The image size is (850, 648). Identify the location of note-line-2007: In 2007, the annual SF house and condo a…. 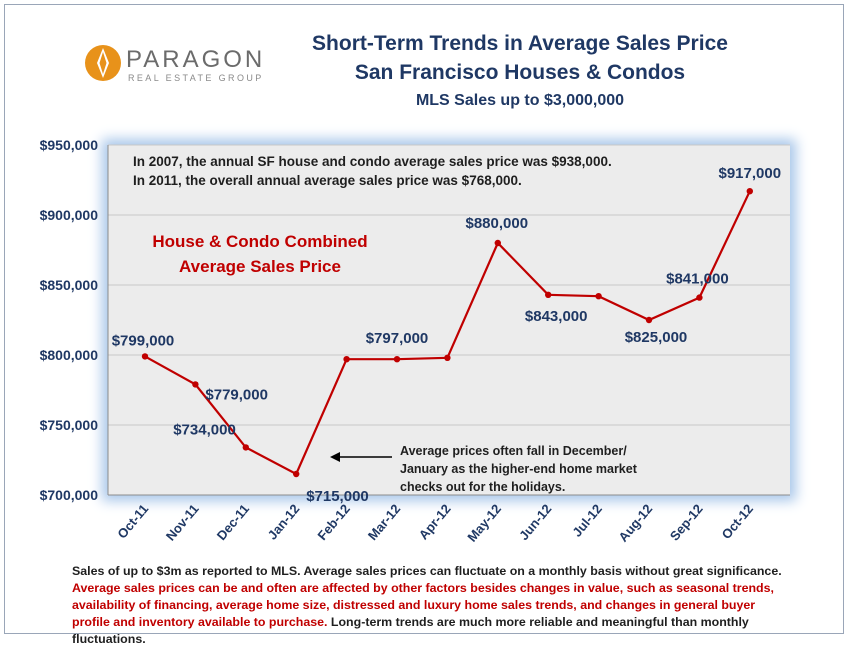
(372, 161).